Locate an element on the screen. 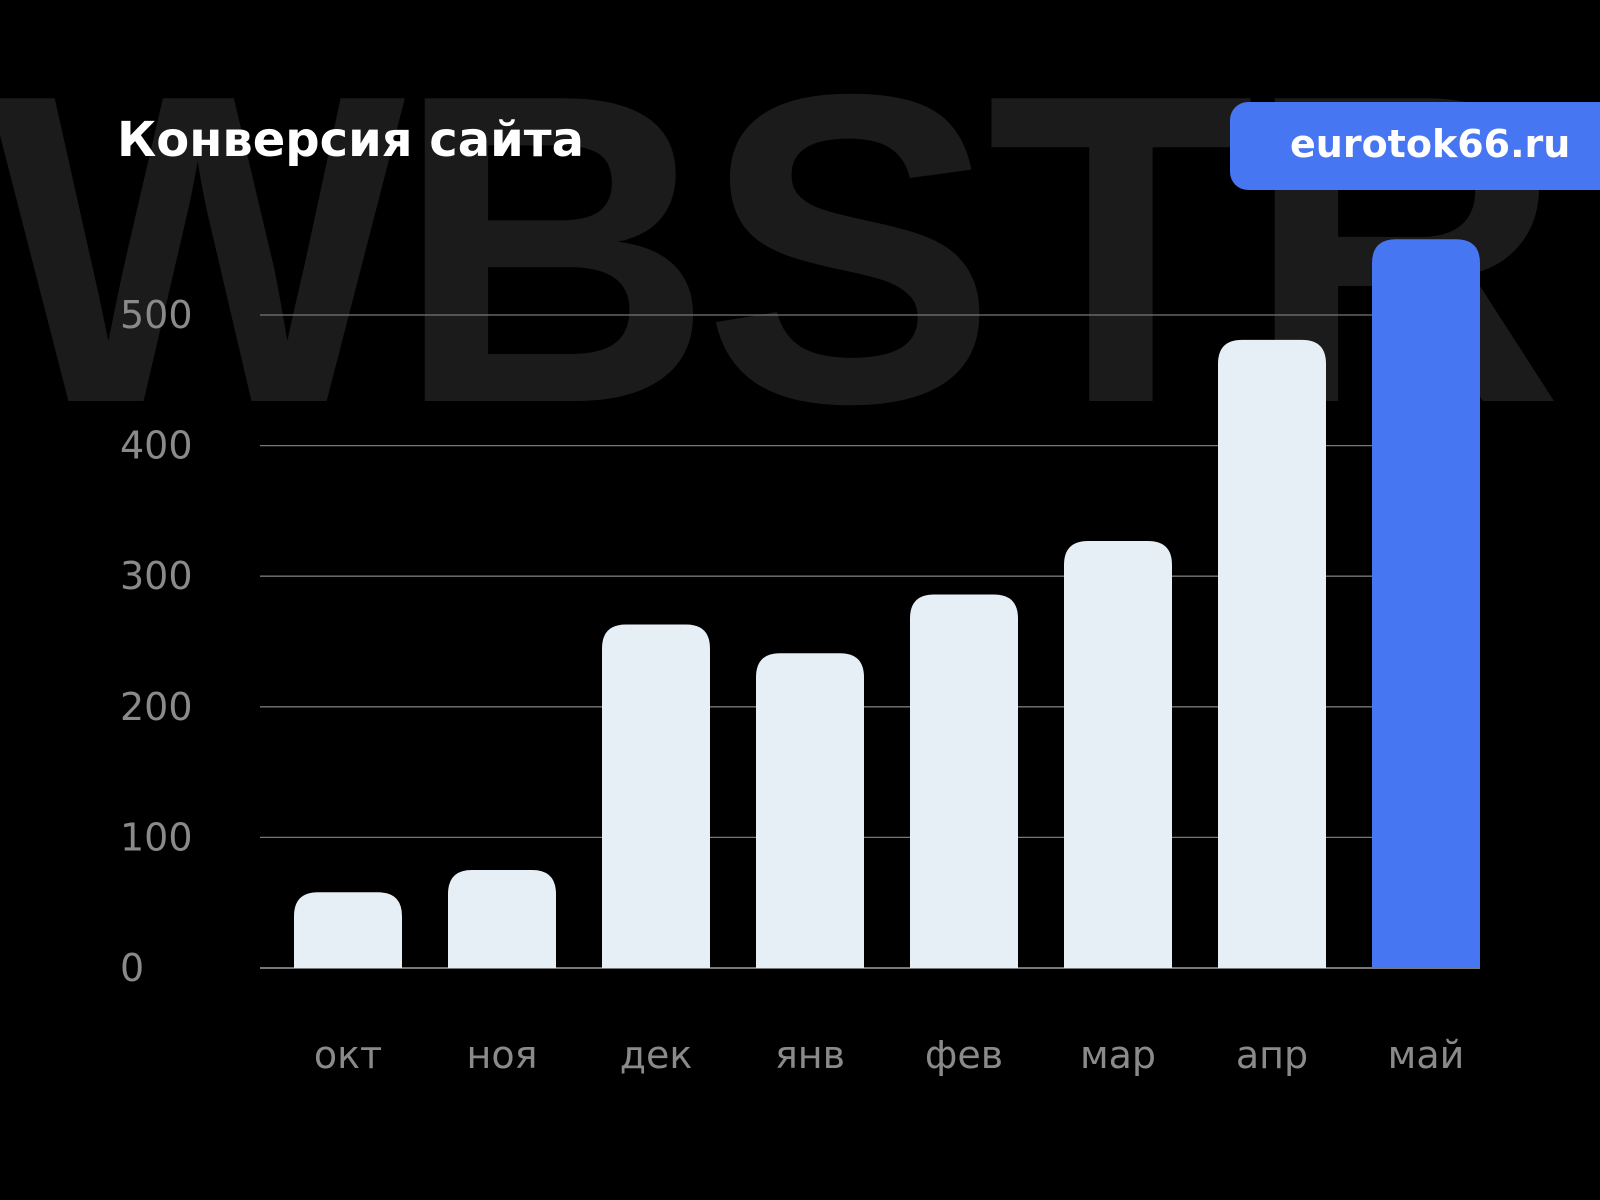 This screenshot has height=1200, width=1600. bar-дек is located at coordinates (656, 796).